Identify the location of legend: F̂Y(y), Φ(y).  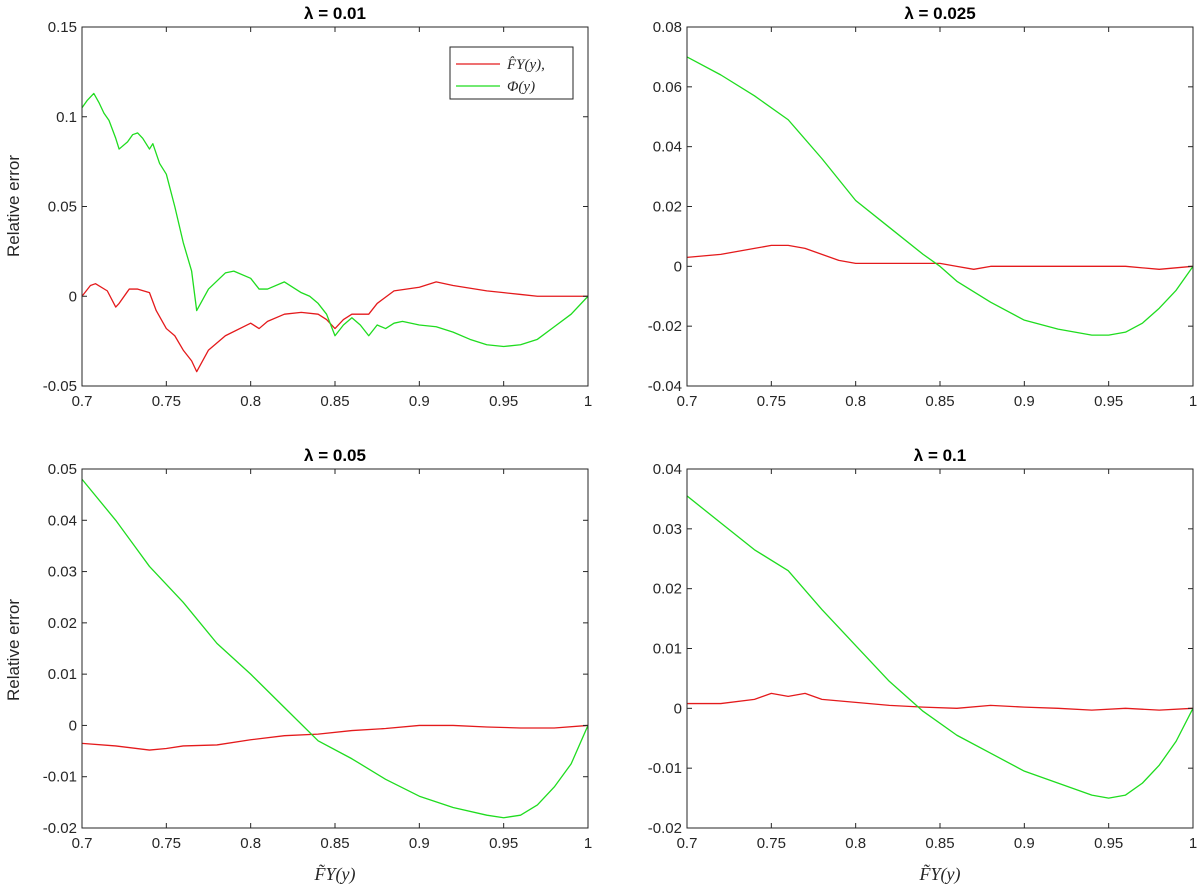
(511, 73).